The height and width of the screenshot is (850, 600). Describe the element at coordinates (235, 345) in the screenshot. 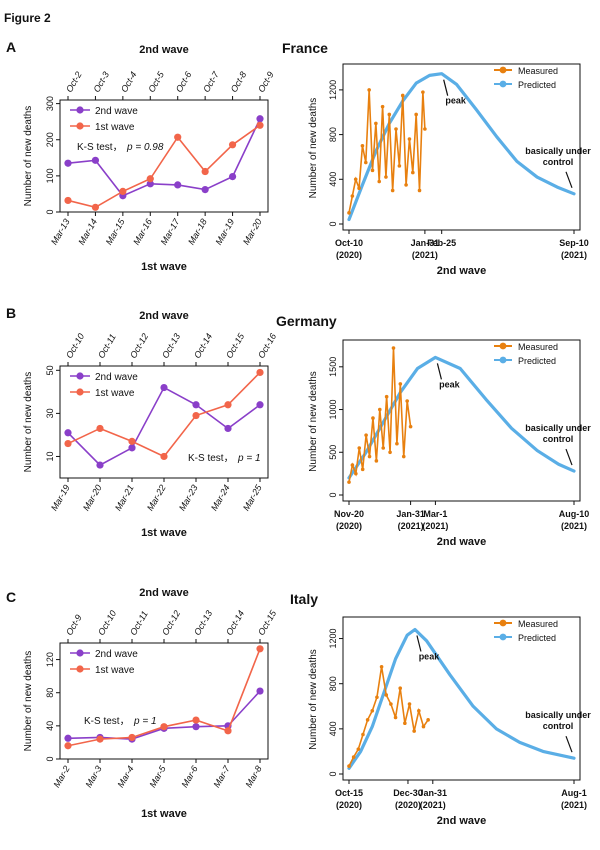

I see `top-tick-label: Oct-15` at that location.